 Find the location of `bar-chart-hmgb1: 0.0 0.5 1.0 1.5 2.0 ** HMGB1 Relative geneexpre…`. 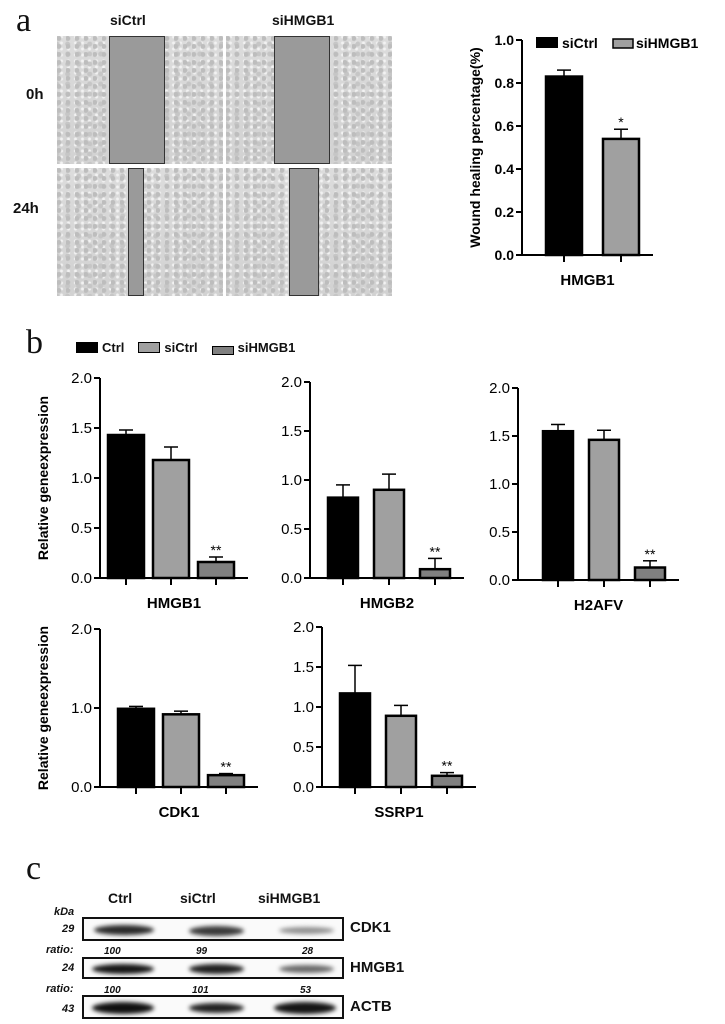

bar-chart-hmgb1: 0.0 0.5 1.0 1.5 2.0 ** HMGB1 Relative geneexpre… is located at coordinates (141, 490).